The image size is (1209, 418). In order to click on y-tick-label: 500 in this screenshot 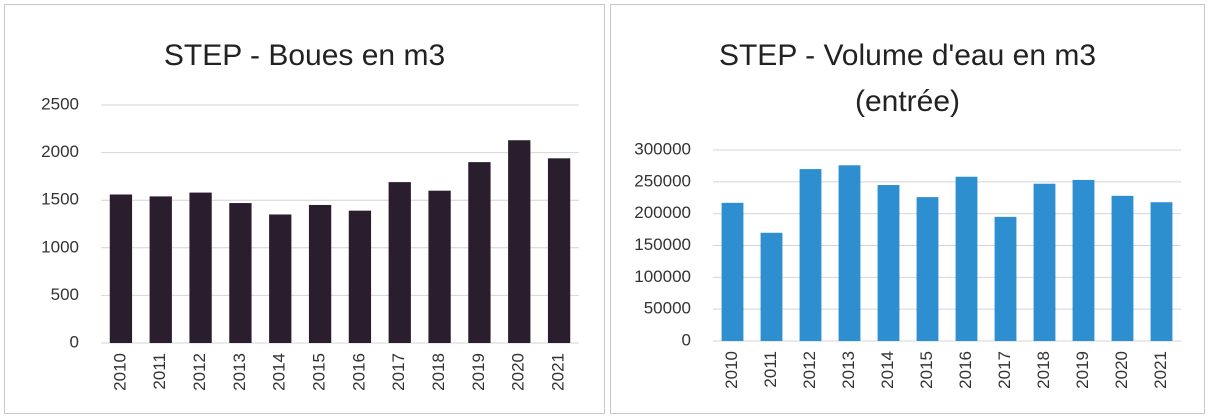, I will do `click(65, 294)`.